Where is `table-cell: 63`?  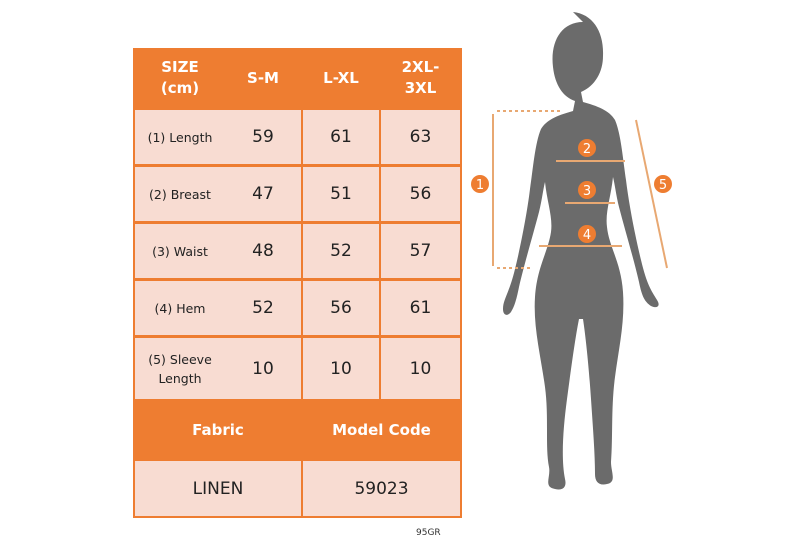 table-cell: 63 is located at coordinates (420, 137).